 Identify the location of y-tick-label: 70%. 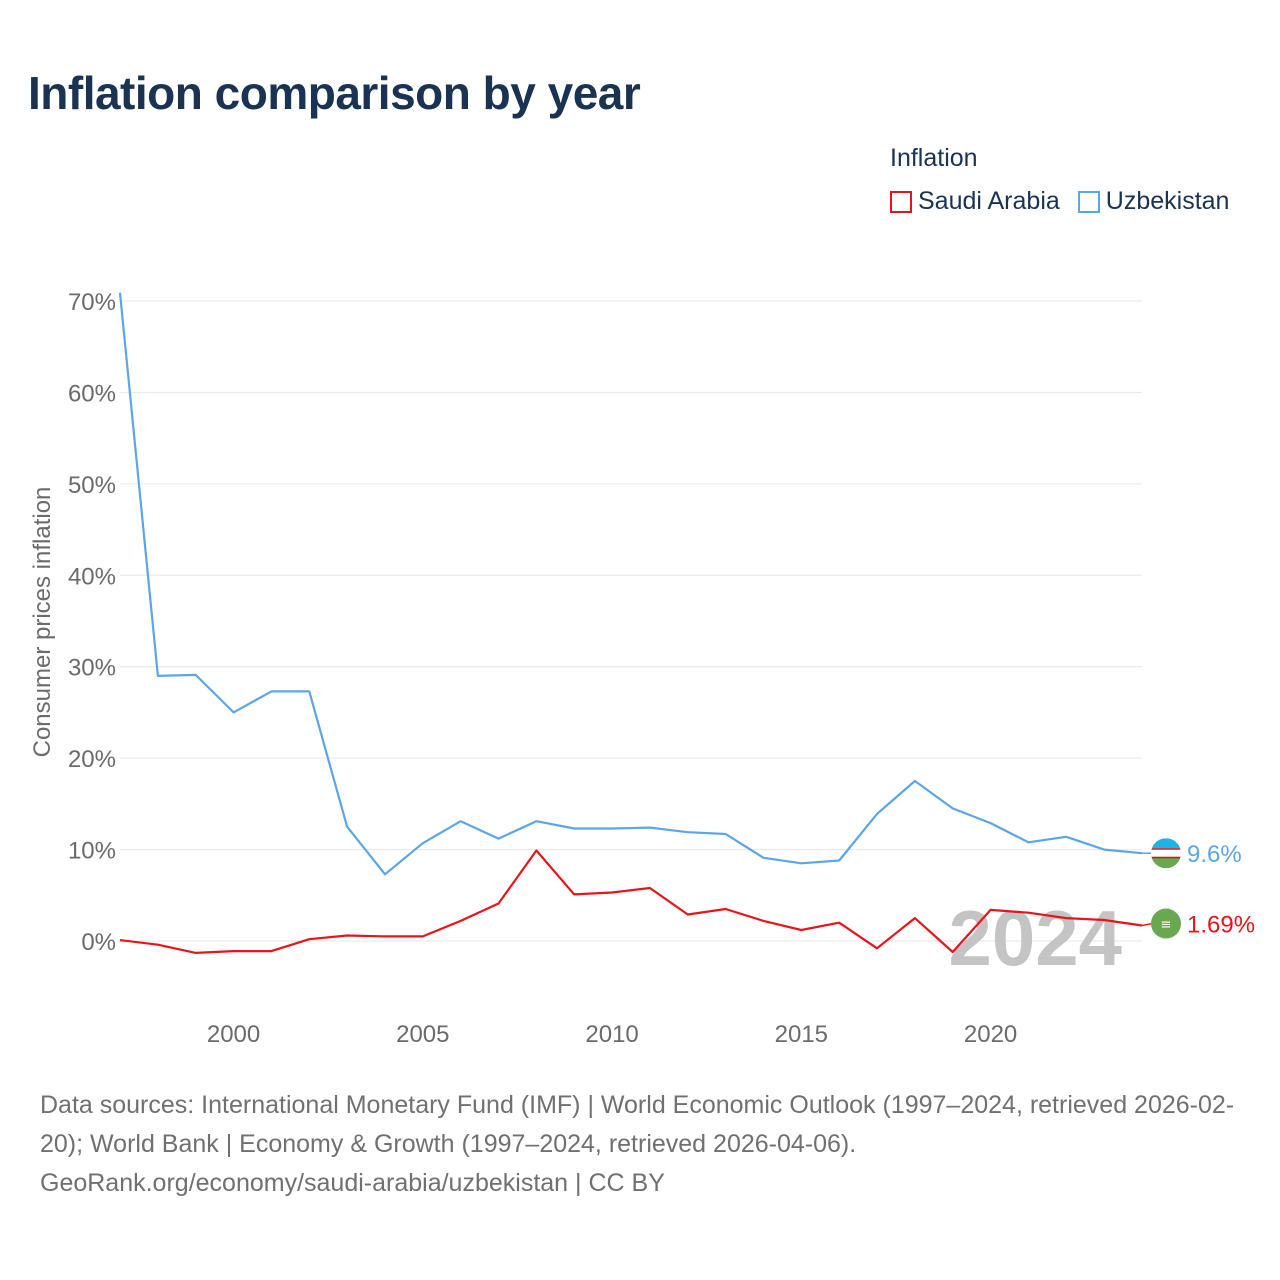
(92, 302).